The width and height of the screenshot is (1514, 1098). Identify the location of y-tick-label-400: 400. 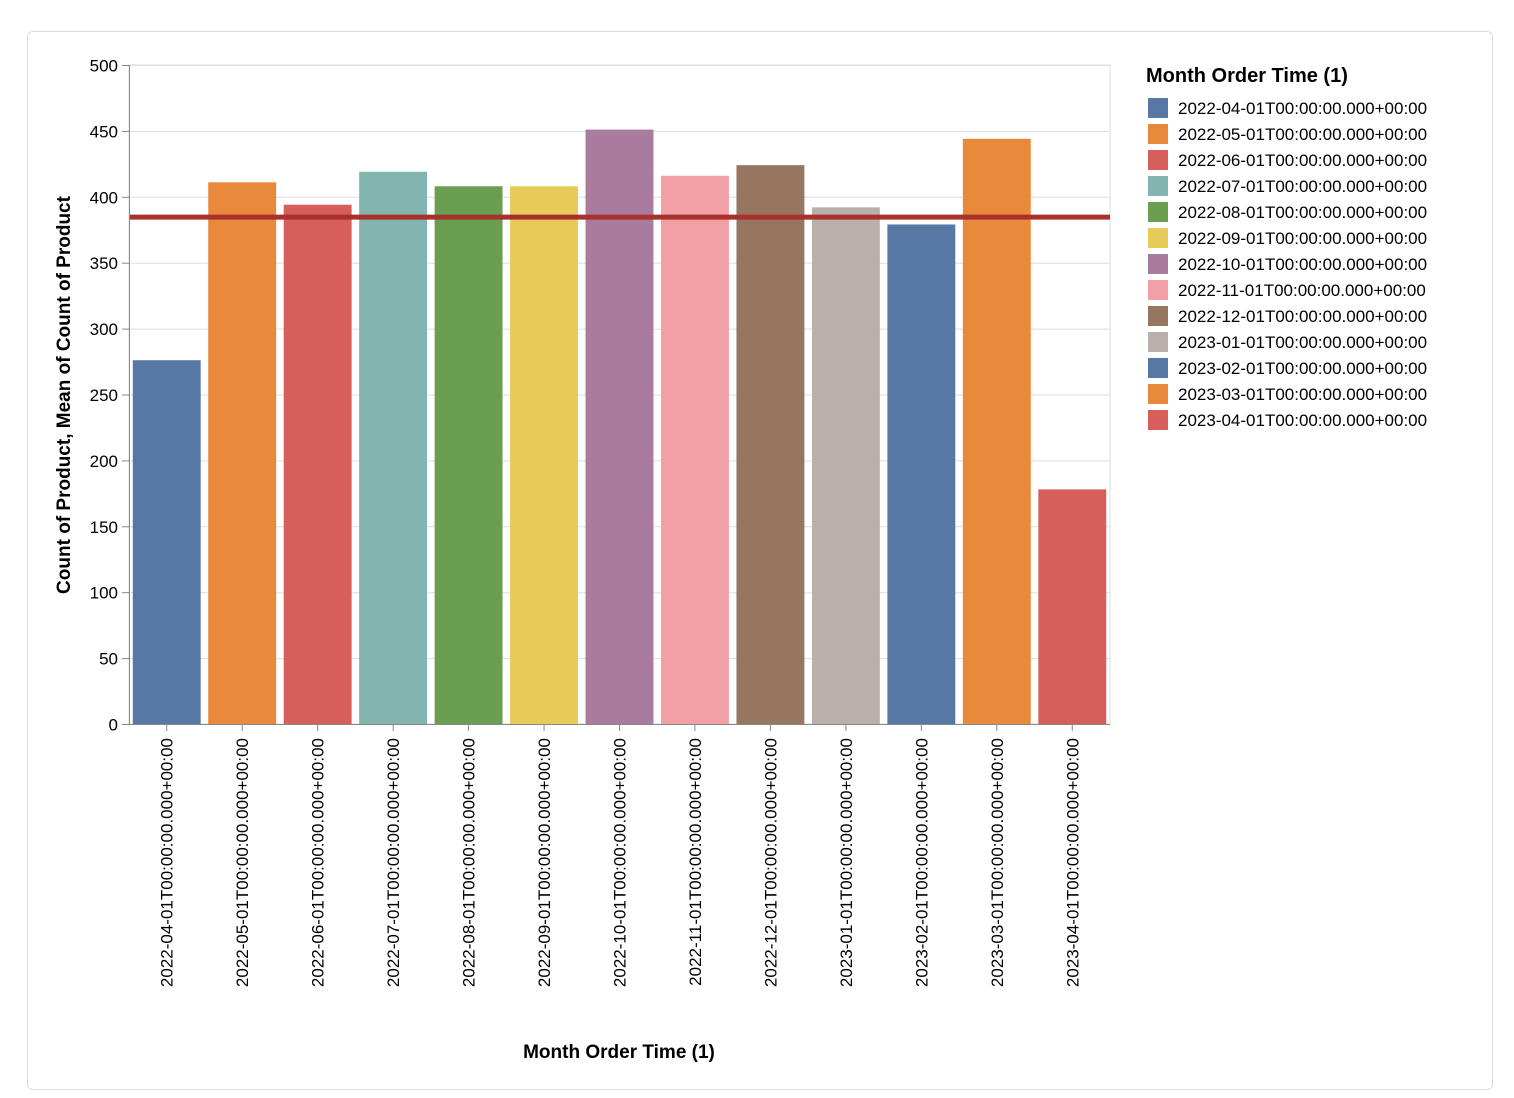
(104, 197).